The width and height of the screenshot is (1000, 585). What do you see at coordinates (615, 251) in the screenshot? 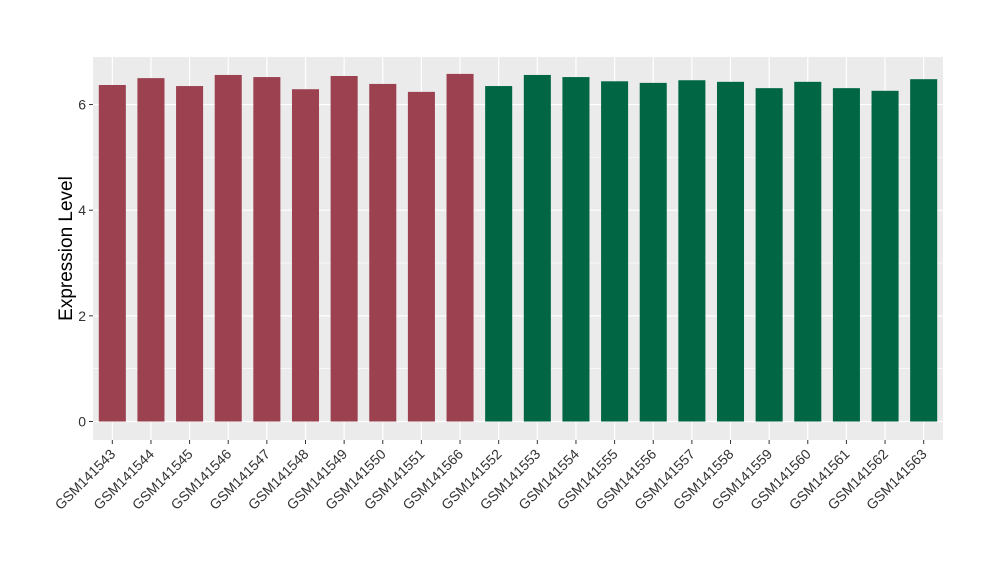
I see `bar-GSM141555` at bounding box center [615, 251].